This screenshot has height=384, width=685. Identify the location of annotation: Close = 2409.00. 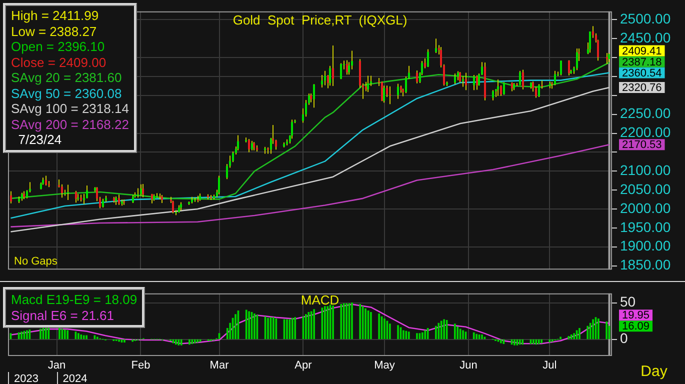
(59, 62).